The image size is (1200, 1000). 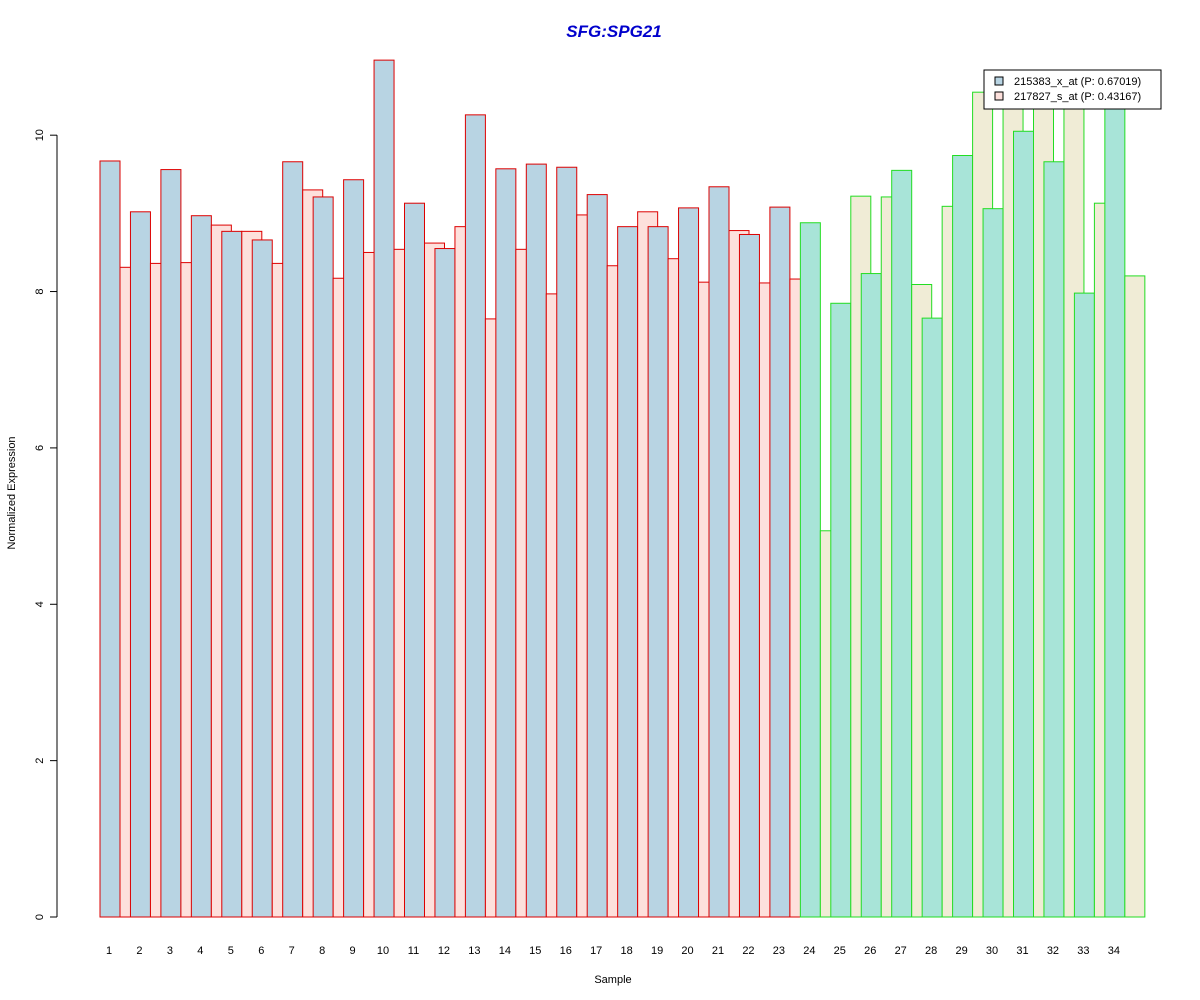 What do you see at coordinates (901, 951) in the screenshot?
I see `x-tick-label: 27` at bounding box center [901, 951].